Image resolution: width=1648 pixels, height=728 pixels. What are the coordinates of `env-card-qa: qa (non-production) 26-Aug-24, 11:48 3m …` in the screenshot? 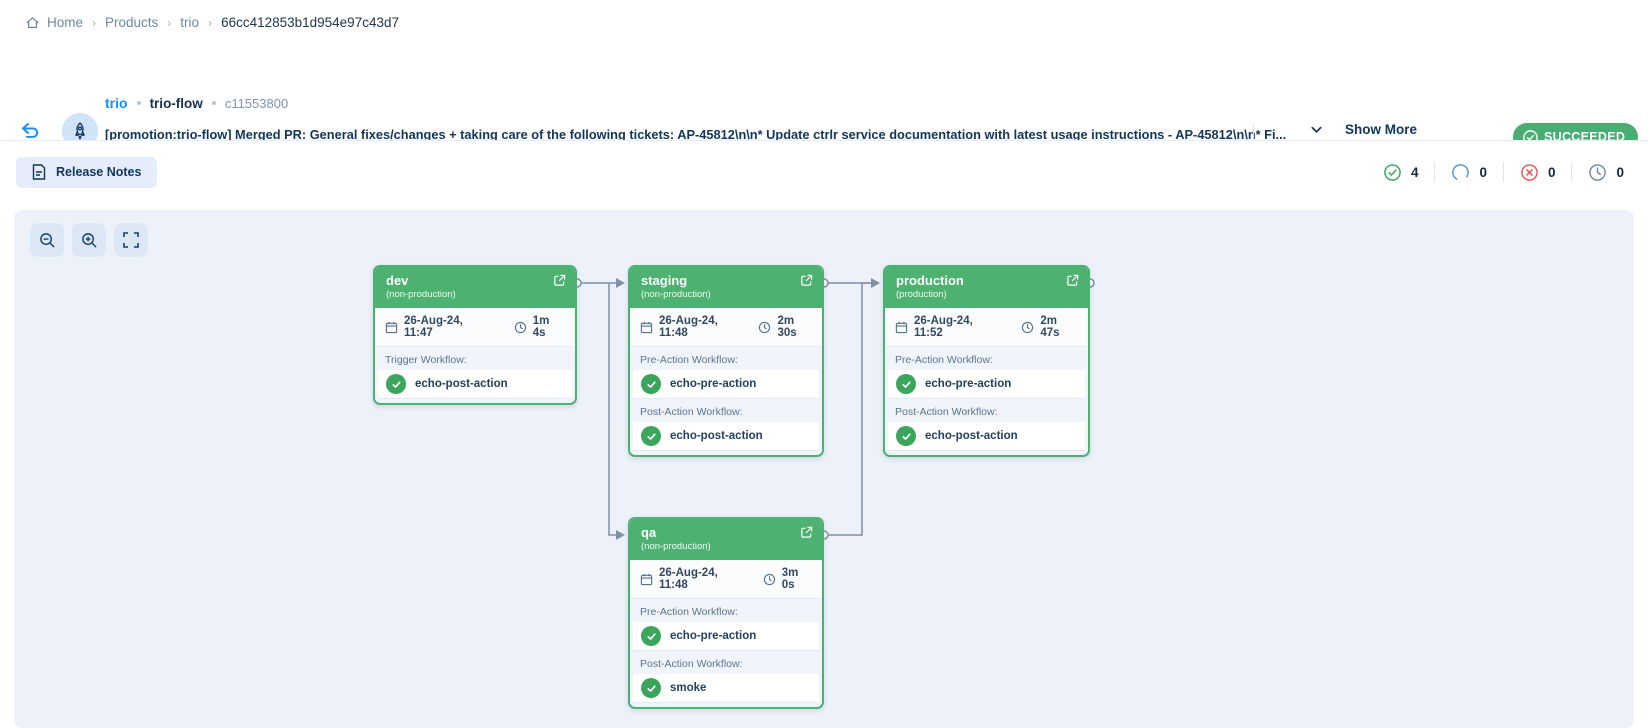 It's located at (726, 613).